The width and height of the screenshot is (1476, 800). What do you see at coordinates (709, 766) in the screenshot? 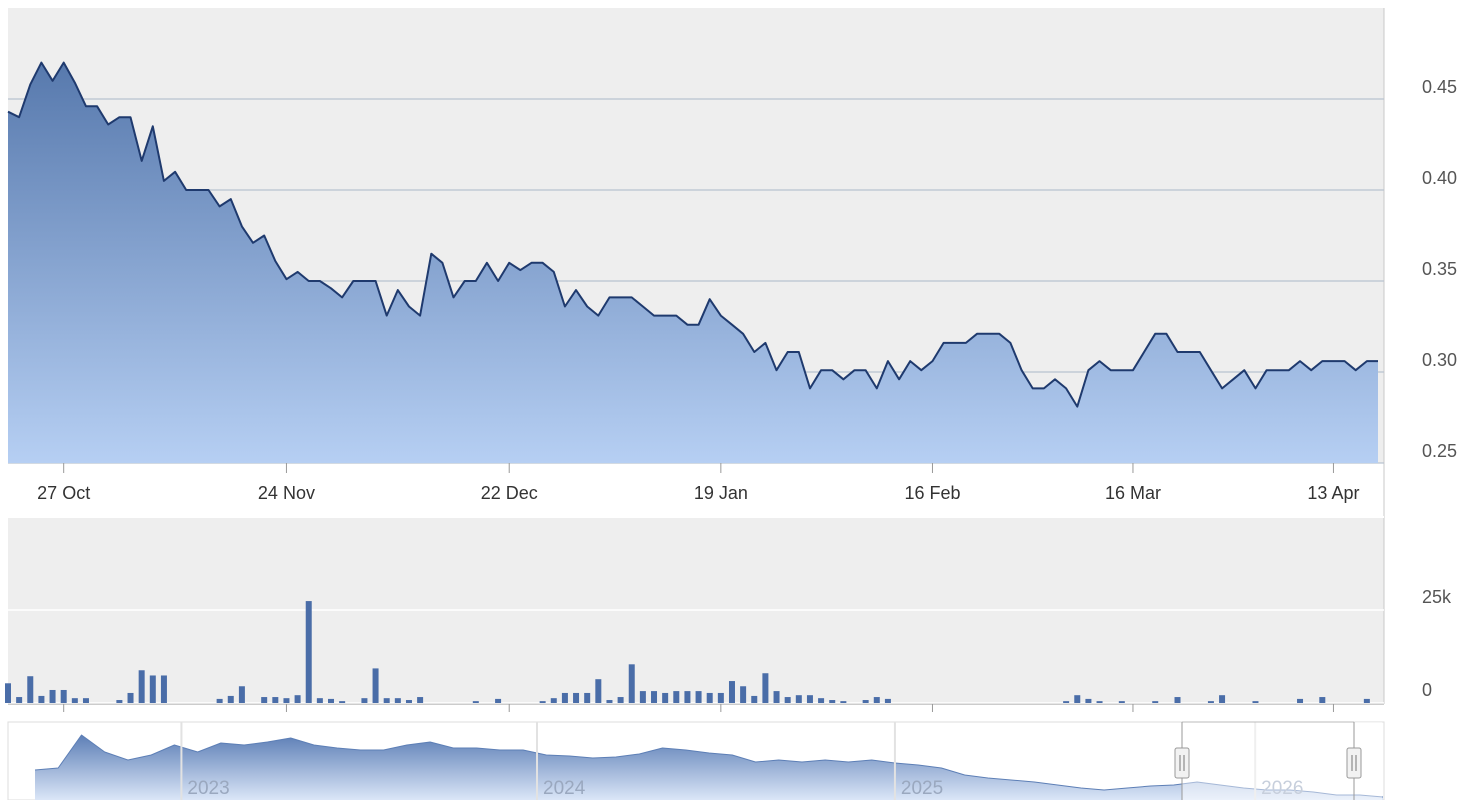
I see `price-line` at bounding box center [709, 766].